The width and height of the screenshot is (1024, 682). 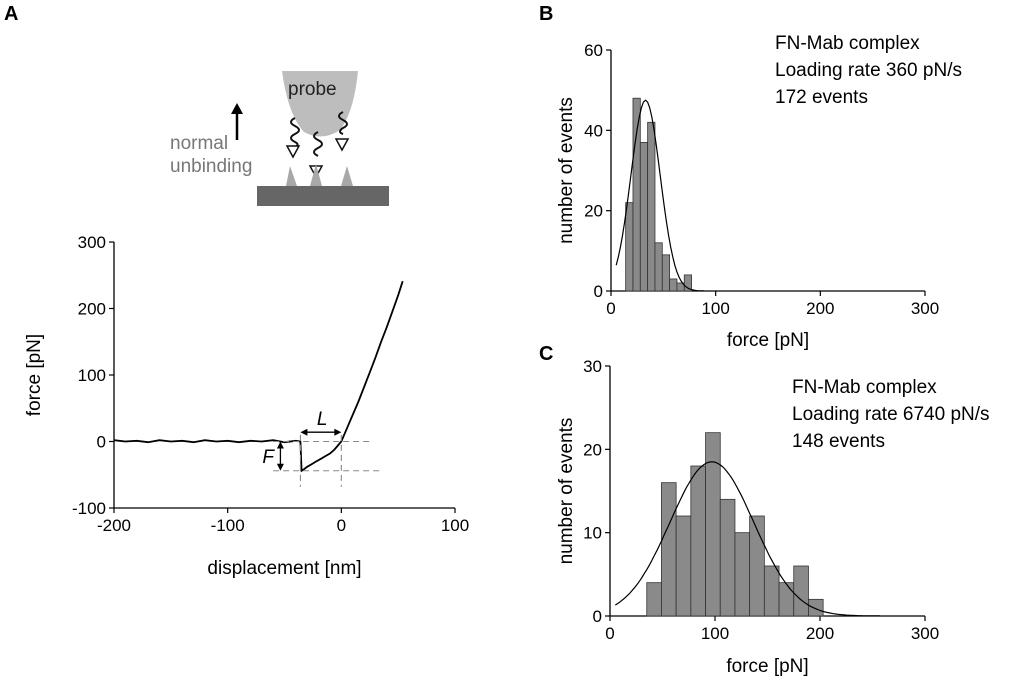 What do you see at coordinates (593, 130) in the screenshot?
I see `y-tick-label: 40` at bounding box center [593, 130].